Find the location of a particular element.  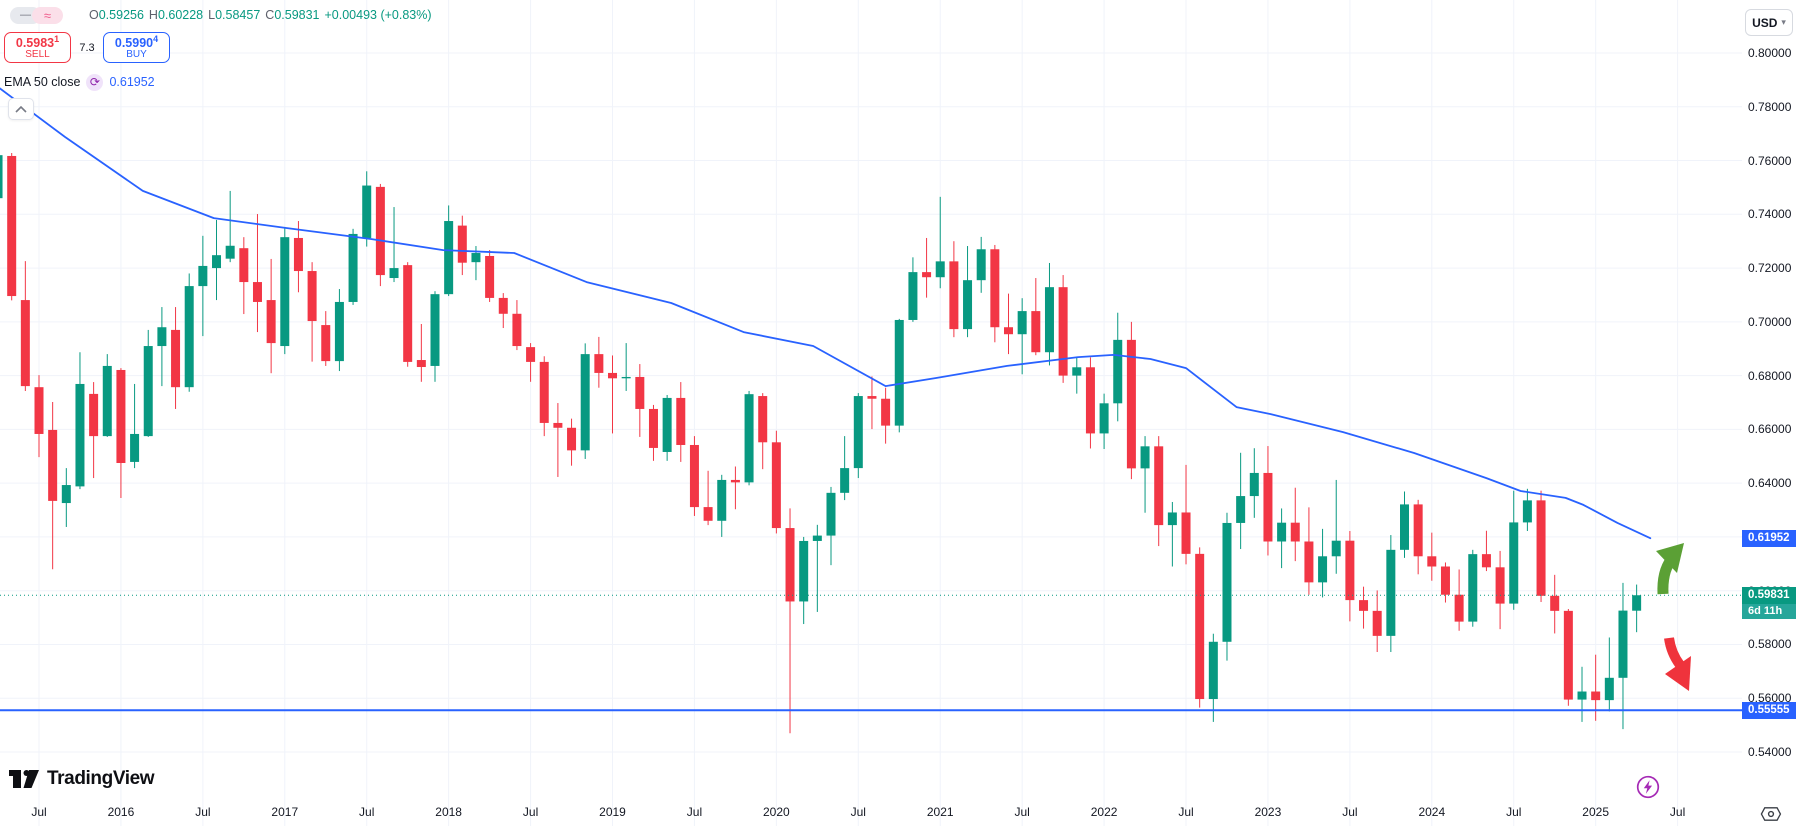

currency-selector: USD ▾ is located at coordinates (1769, 22).